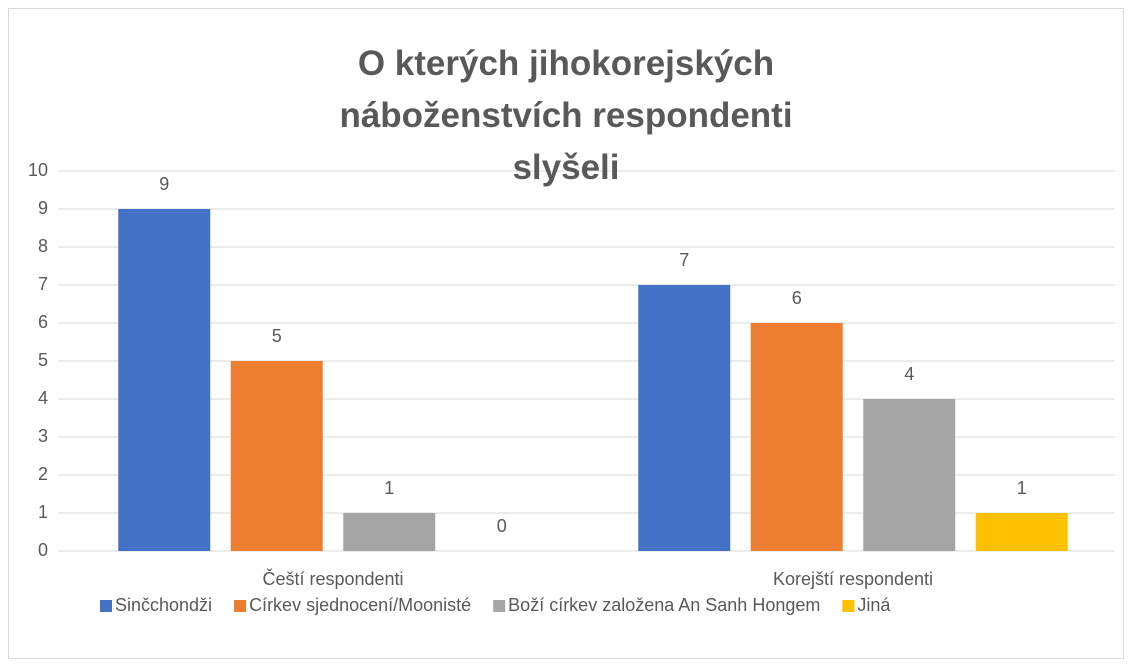  What do you see at coordinates (502, 526) in the screenshot?
I see `data-label: 0` at bounding box center [502, 526].